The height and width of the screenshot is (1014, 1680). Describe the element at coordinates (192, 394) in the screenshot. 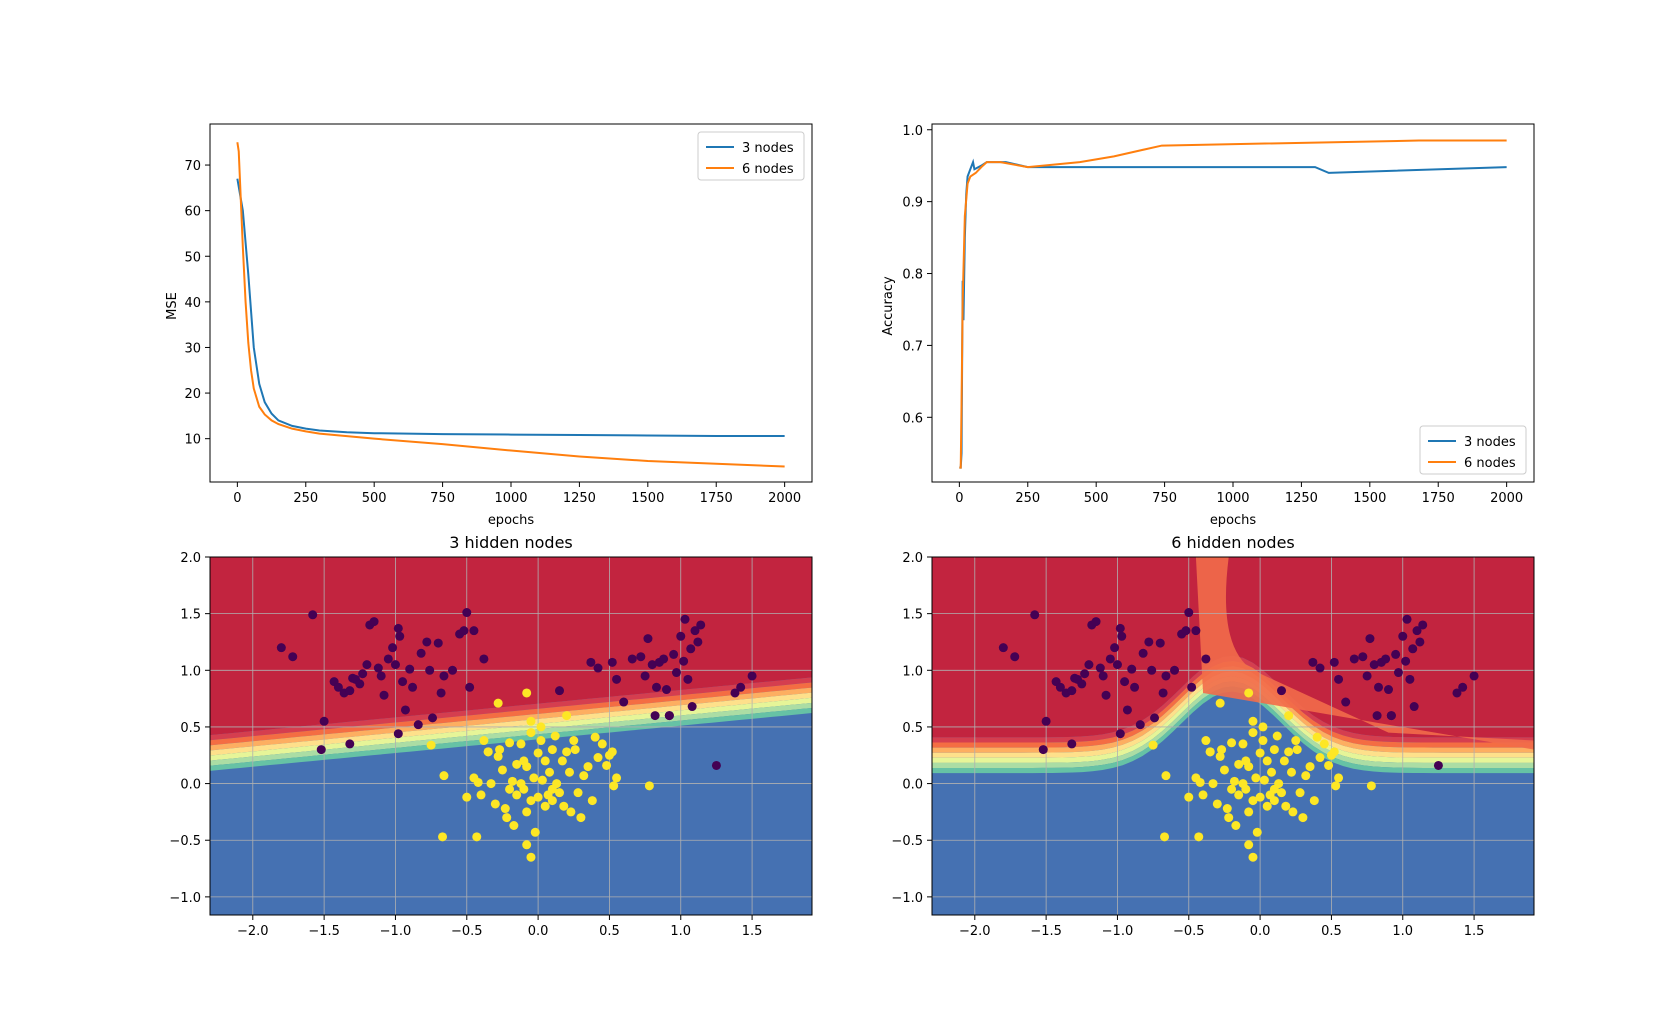

I see `y-tick-label: 20` at that location.